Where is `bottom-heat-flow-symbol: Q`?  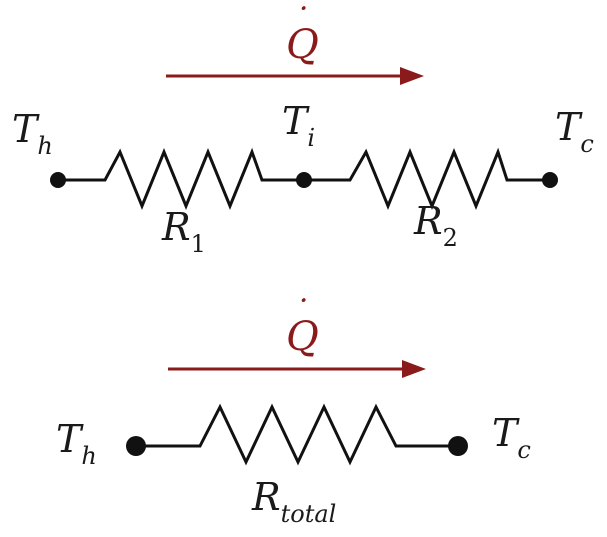 bottom-heat-flow-symbol: Q is located at coordinates (302, 337).